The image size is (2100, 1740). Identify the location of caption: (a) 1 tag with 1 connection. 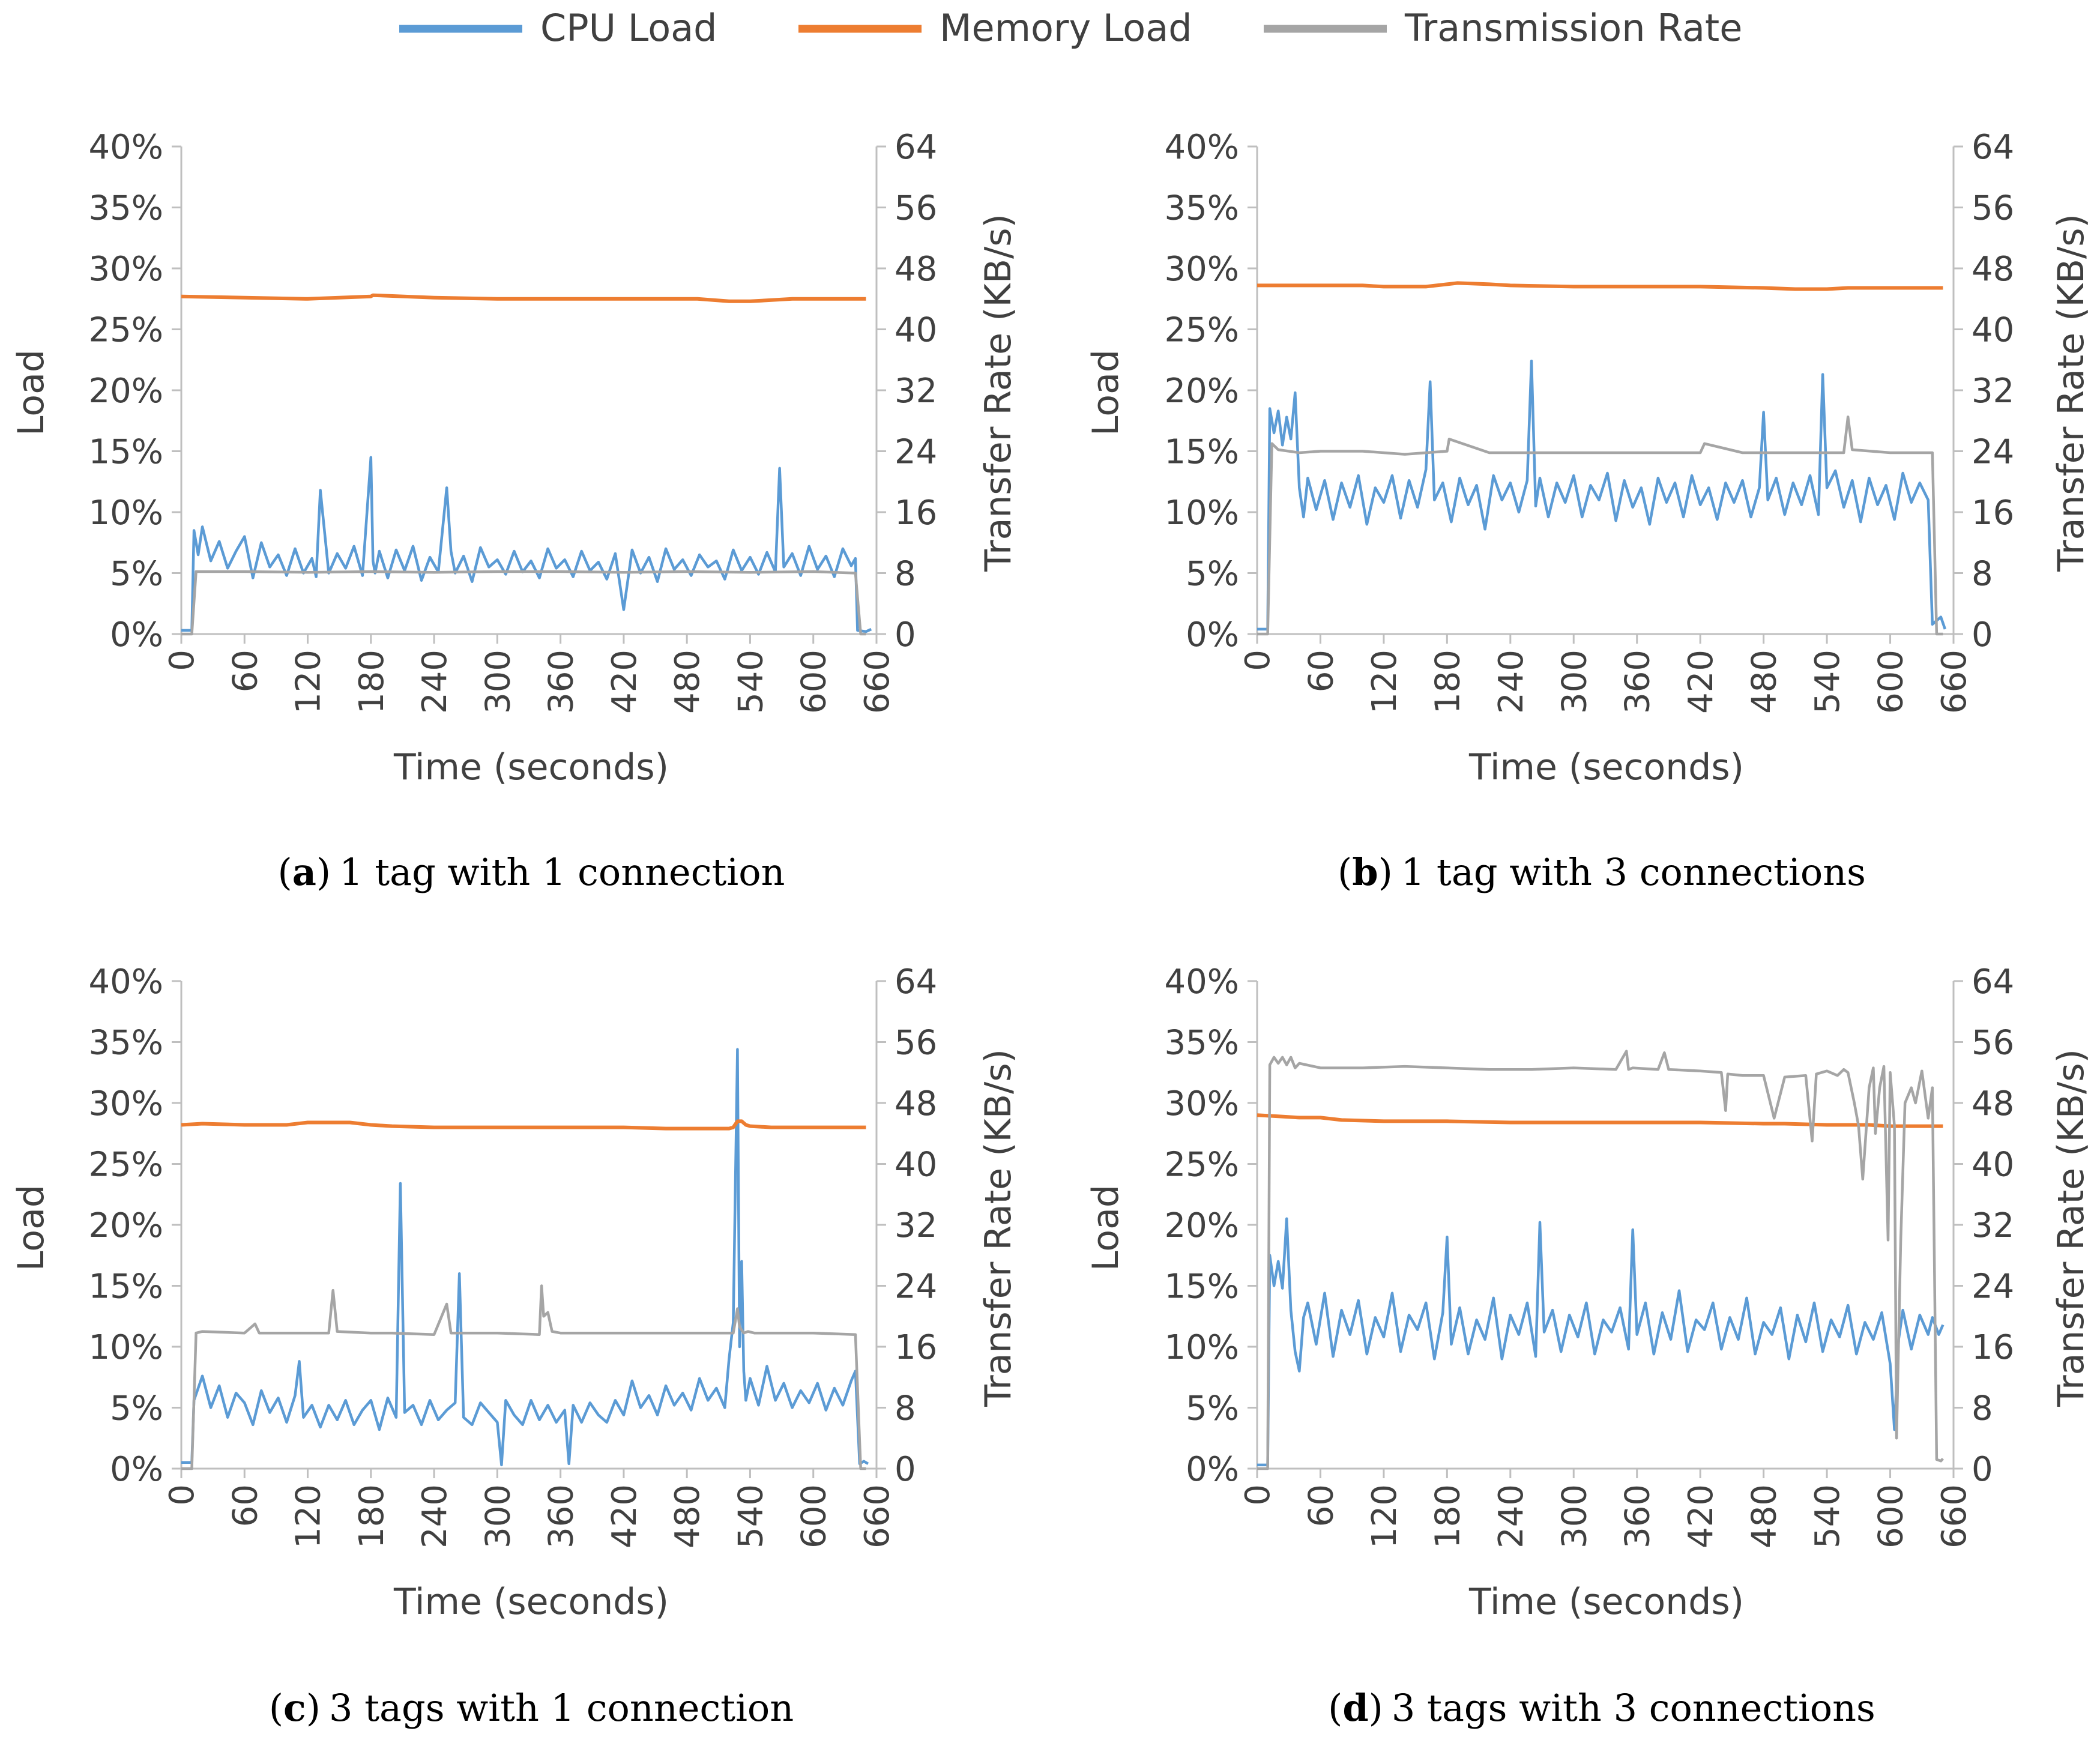
(531, 872).